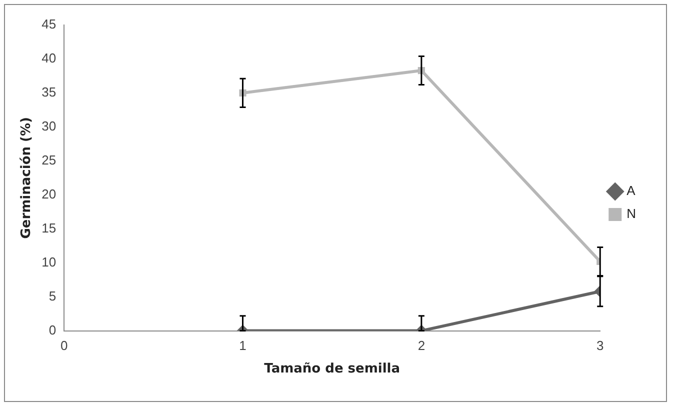 The height and width of the screenshot is (408, 673). What do you see at coordinates (49, 92) in the screenshot?
I see `y-tick-label: 35` at bounding box center [49, 92].